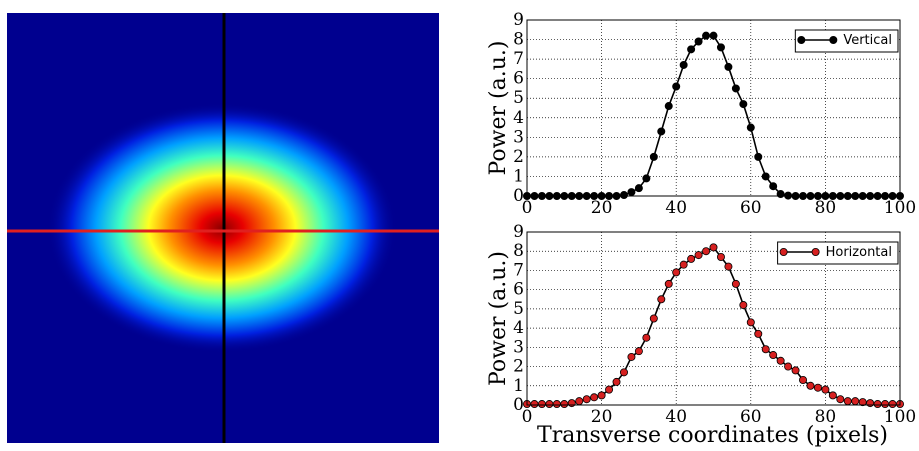  What do you see at coordinates (518, 309) in the screenshot?
I see `y-tick-label: 5` at bounding box center [518, 309].